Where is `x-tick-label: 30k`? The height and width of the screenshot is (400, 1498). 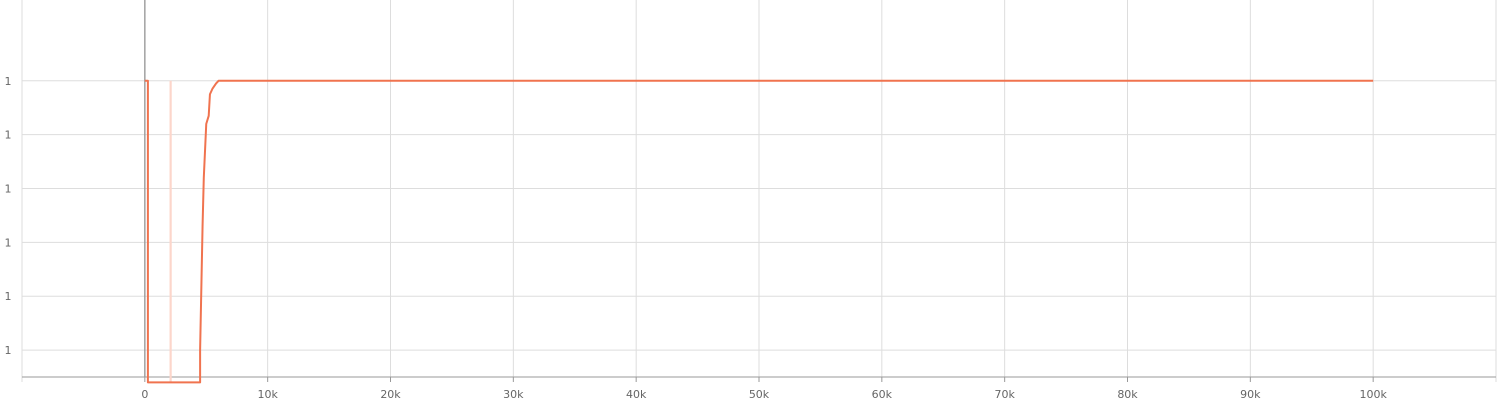 x-tick-label: 30k is located at coordinates (513, 394).